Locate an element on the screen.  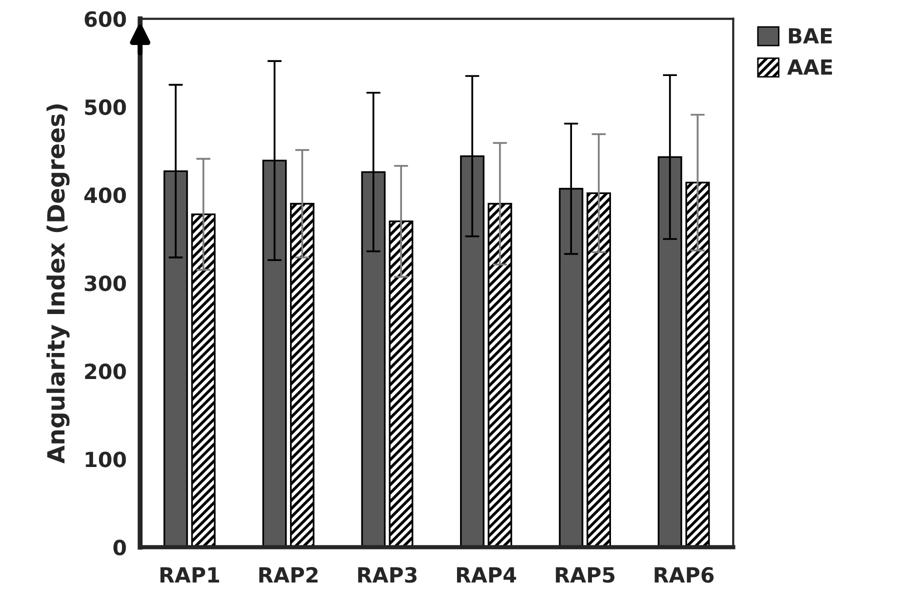
x-tick-label: RAP6 is located at coordinates (684, 575).